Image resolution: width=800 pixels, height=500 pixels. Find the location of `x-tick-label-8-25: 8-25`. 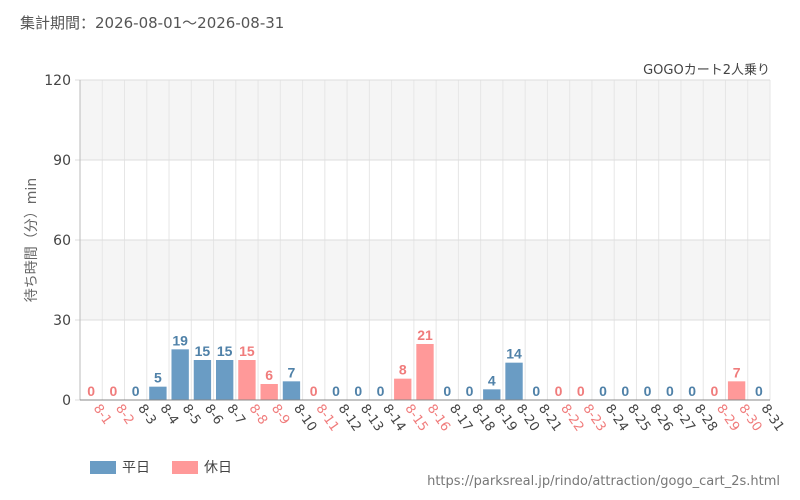

x-tick-label-8-25: 8-25 is located at coordinates (638, 418).